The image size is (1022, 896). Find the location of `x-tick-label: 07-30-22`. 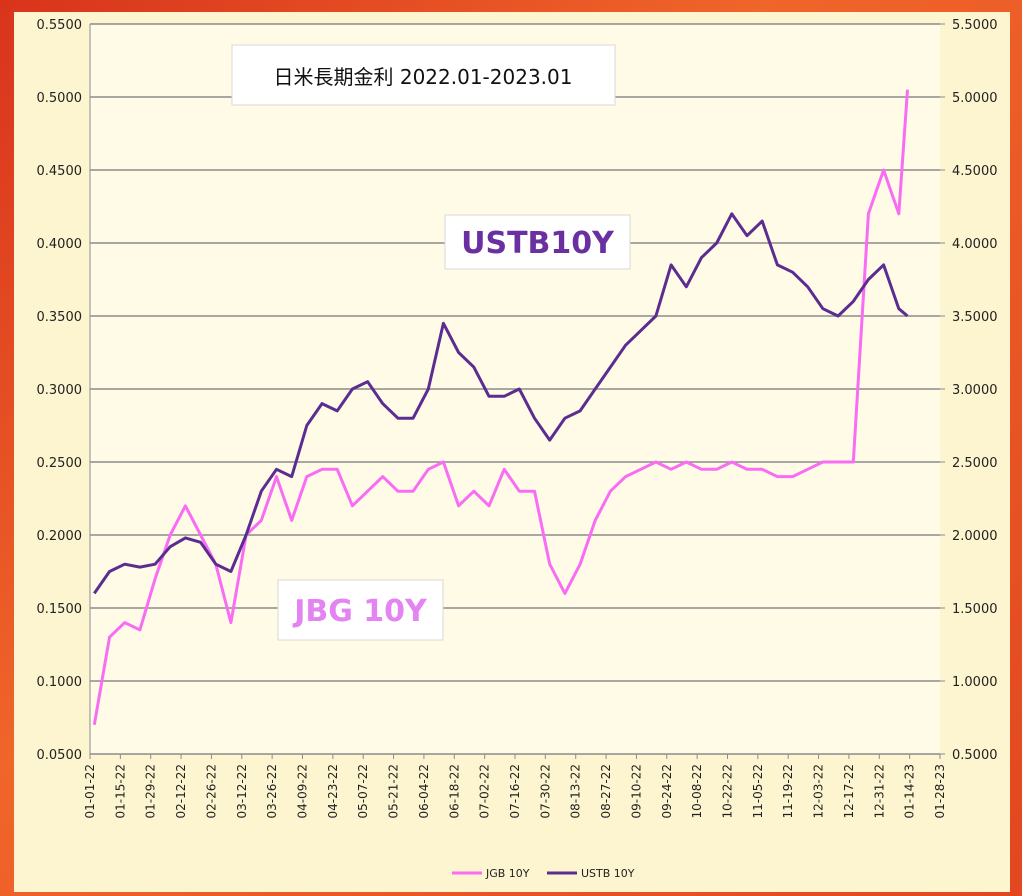

x-tick-label: 07-30-22 is located at coordinates (545, 791).